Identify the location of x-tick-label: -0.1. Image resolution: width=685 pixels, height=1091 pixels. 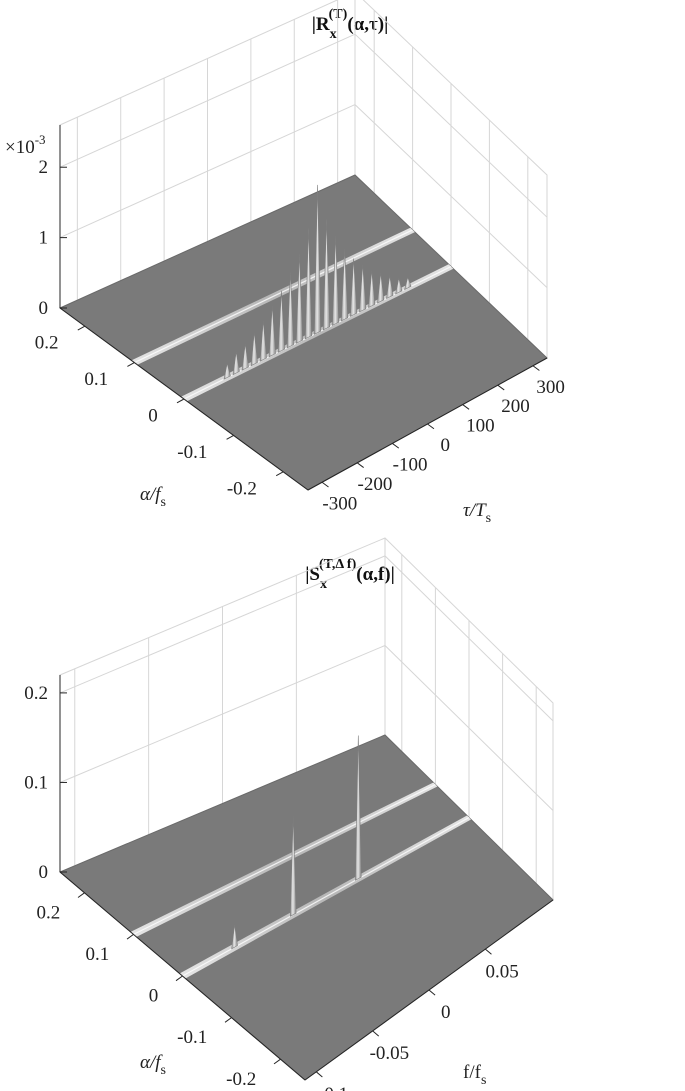
(333, 1087).